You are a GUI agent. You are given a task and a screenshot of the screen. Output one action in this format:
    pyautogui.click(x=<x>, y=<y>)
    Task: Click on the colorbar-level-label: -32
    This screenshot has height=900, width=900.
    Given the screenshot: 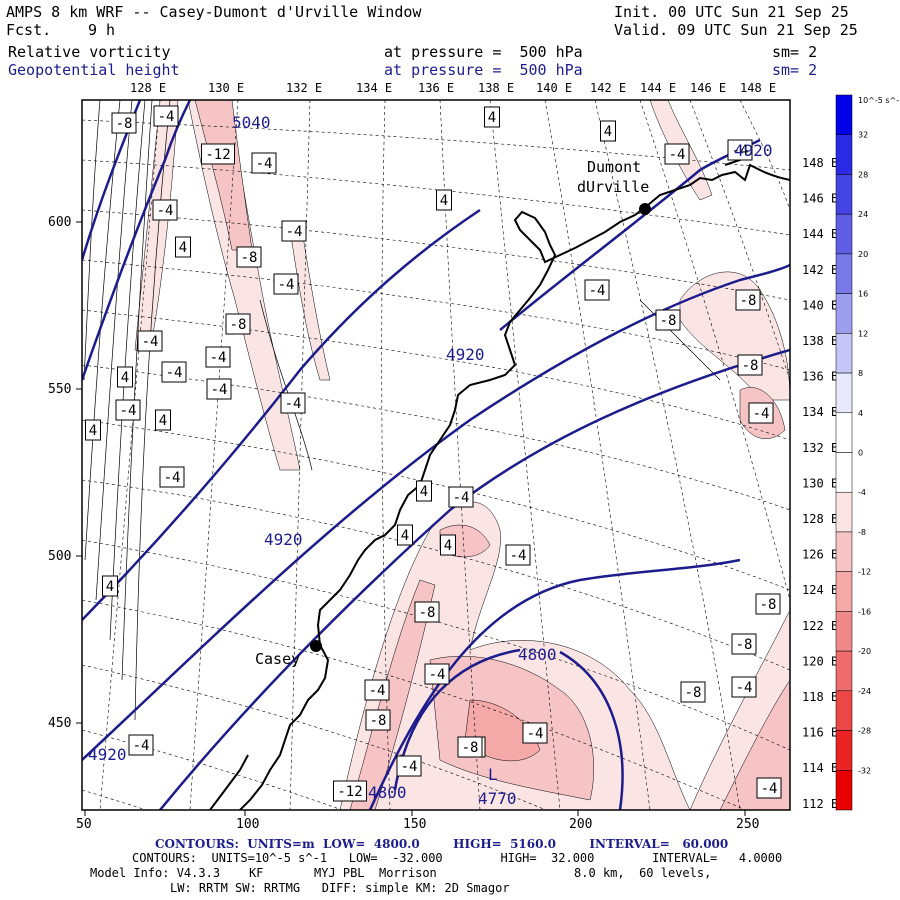 What is the action you would take?
    pyautogui.click(x=864, y=770)
    